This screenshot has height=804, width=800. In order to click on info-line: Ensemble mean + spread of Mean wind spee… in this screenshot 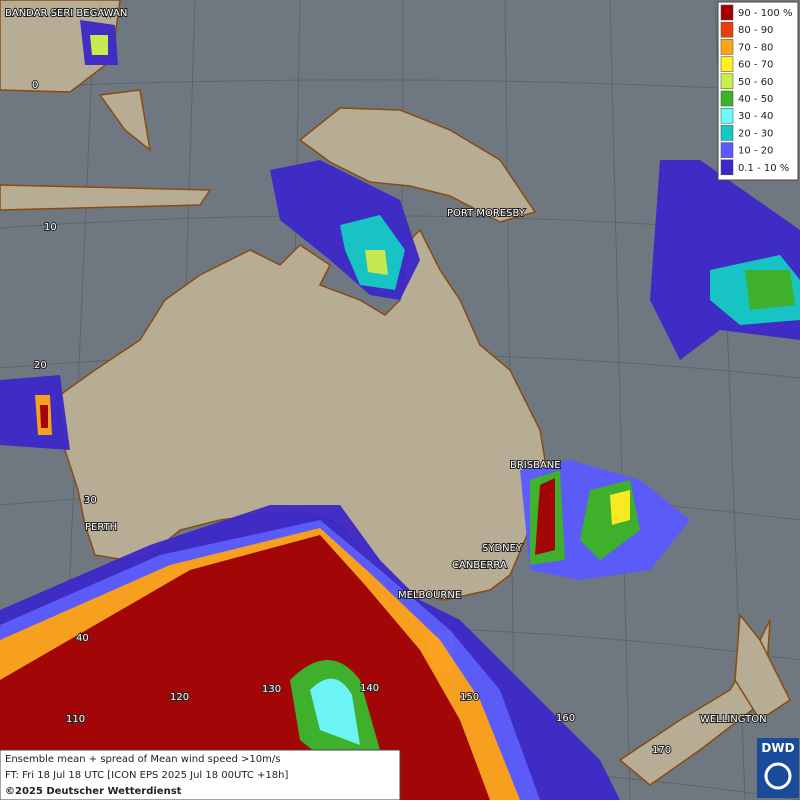, I will do `click(142, 759)`.